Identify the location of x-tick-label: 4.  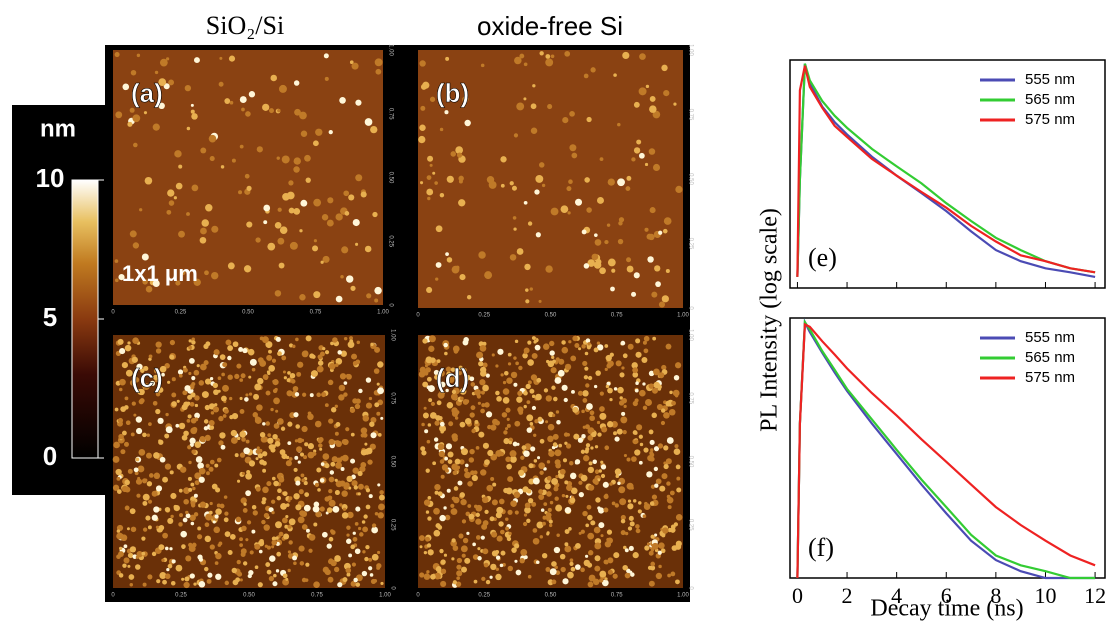
(896, 595).